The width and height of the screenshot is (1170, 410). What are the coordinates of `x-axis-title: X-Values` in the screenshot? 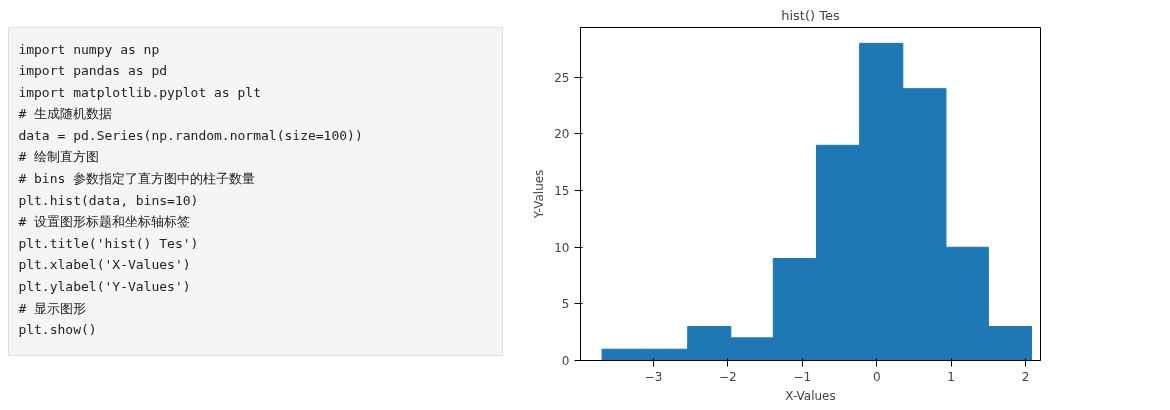 It's located at (810, 395).